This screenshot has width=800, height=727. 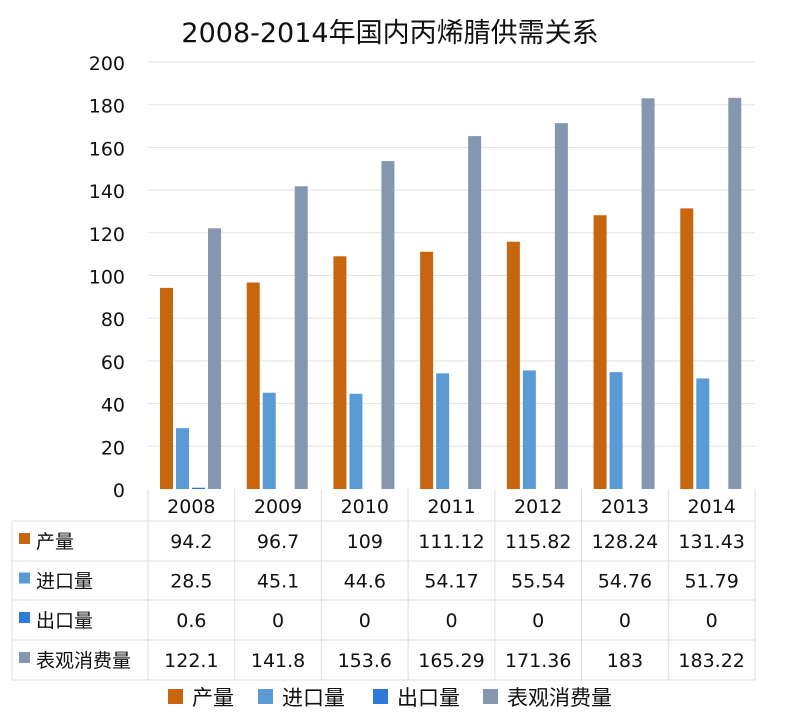 What do you see at coordinates (451, 507) in the screenshot?
I see `x-tick-label: 2011` at bounding box center [451, 507].